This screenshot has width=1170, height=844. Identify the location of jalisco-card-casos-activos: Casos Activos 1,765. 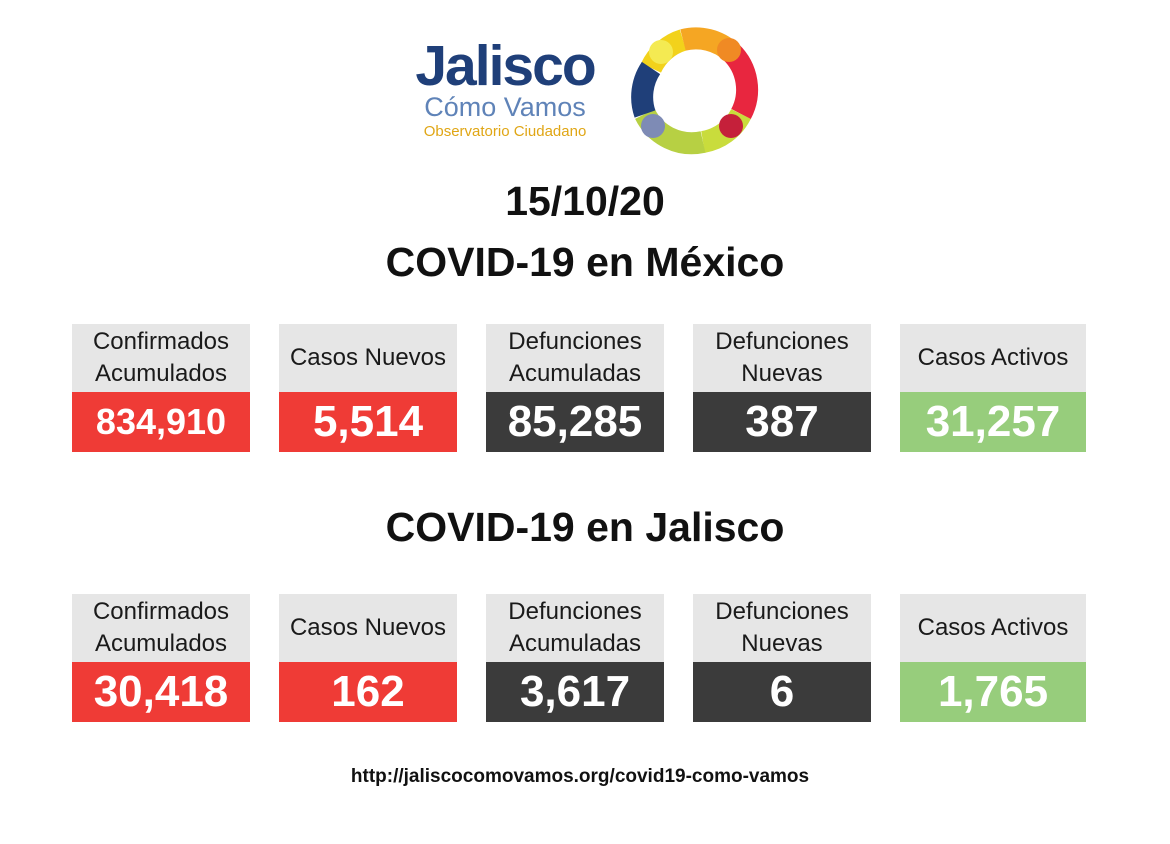
(993, 658).